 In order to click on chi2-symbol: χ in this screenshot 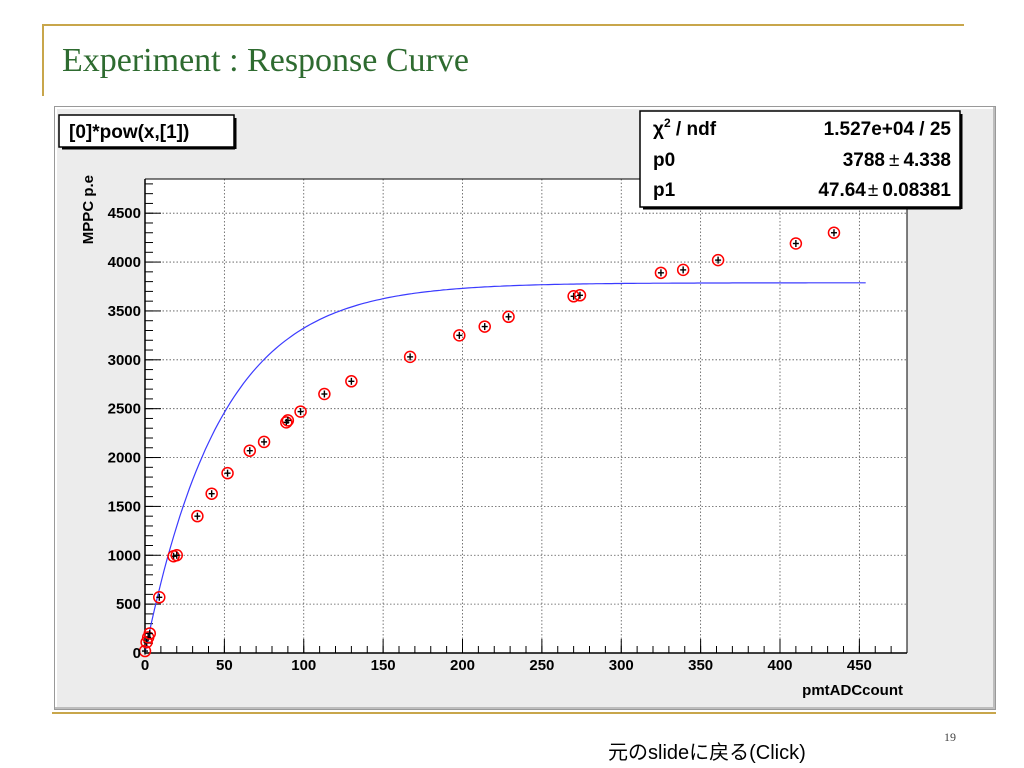, I will do `click(658, 129)`.